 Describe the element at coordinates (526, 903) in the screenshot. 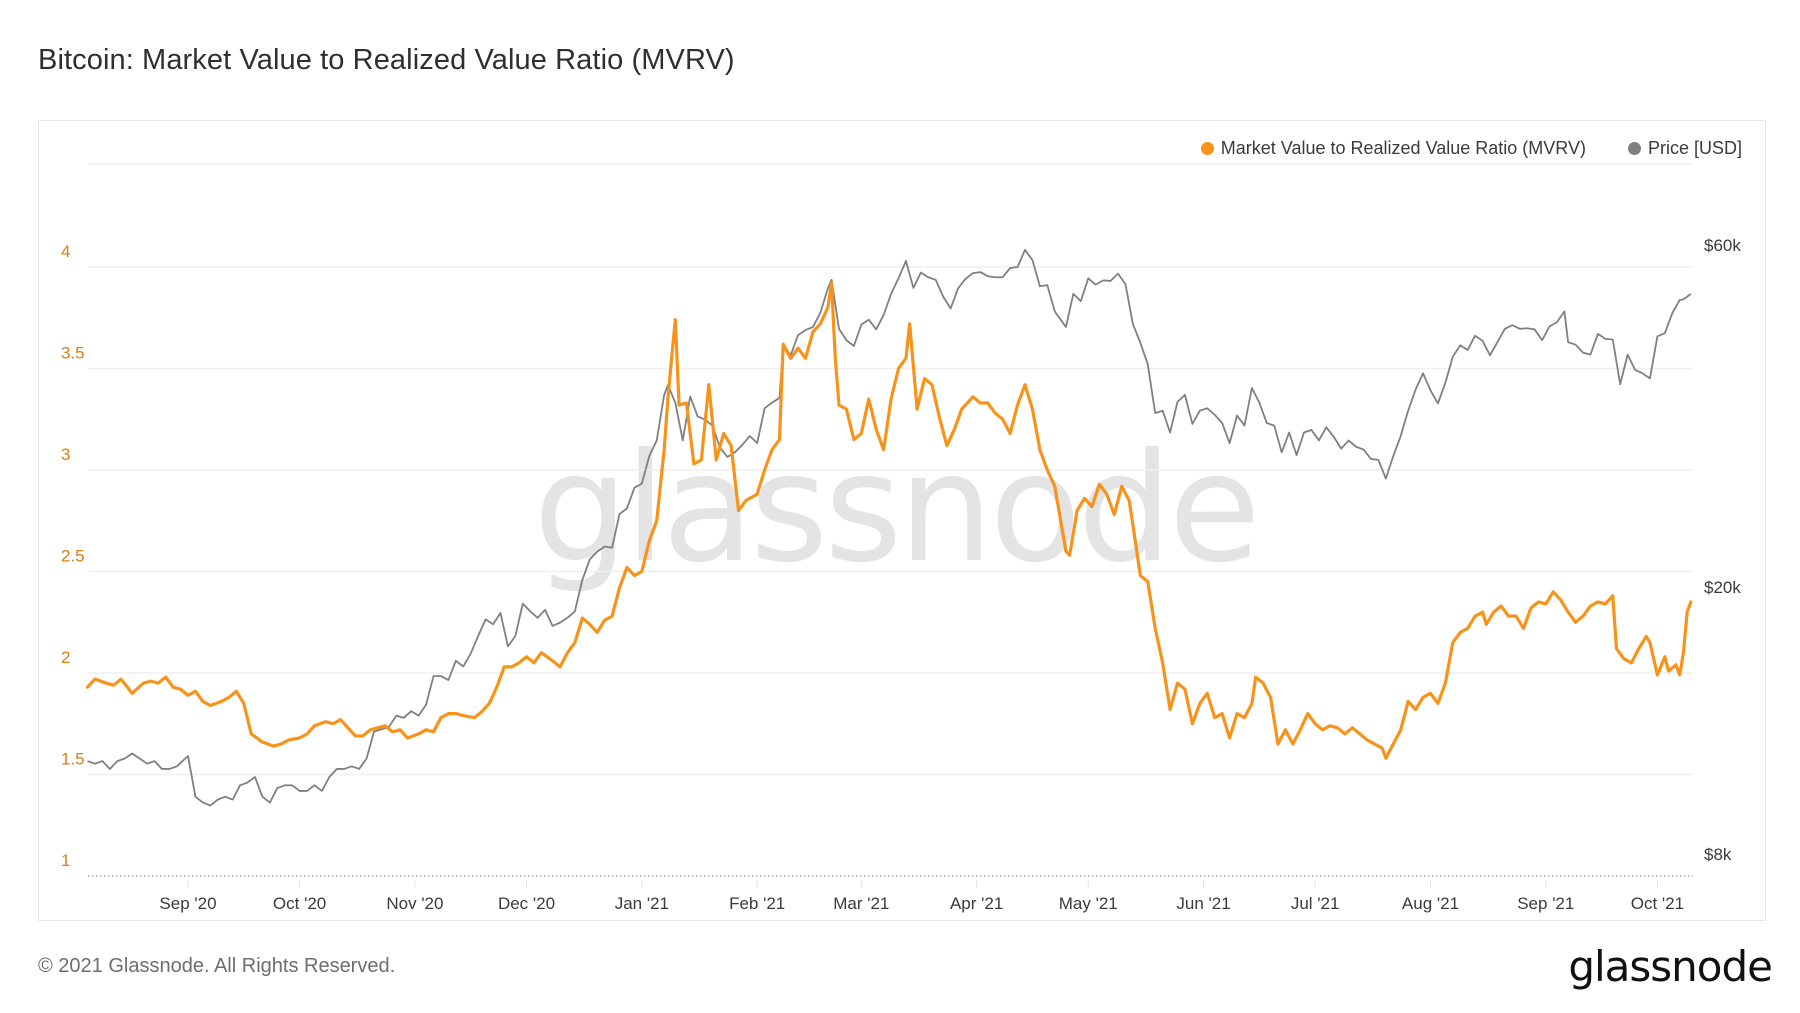

I see `x-tick-label: Dec '20` at that location.